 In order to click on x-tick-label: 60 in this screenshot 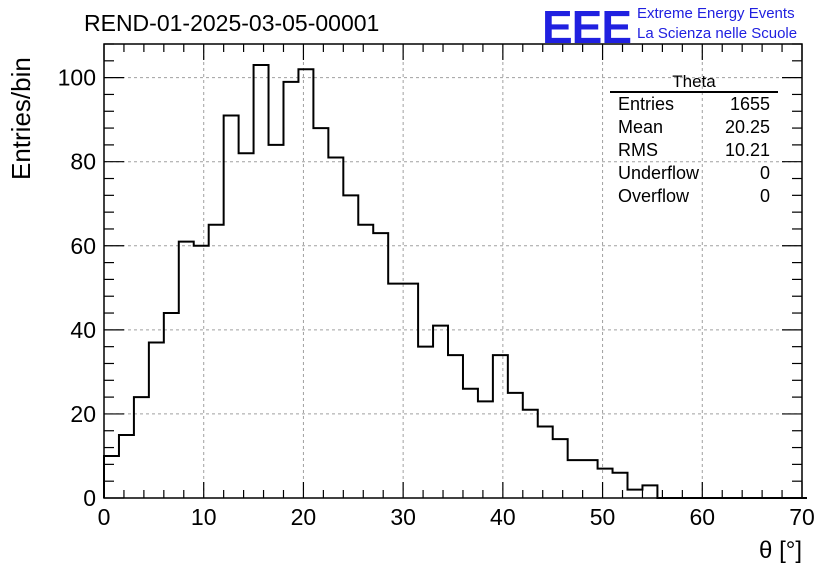, I will do `click(702, 517)`.